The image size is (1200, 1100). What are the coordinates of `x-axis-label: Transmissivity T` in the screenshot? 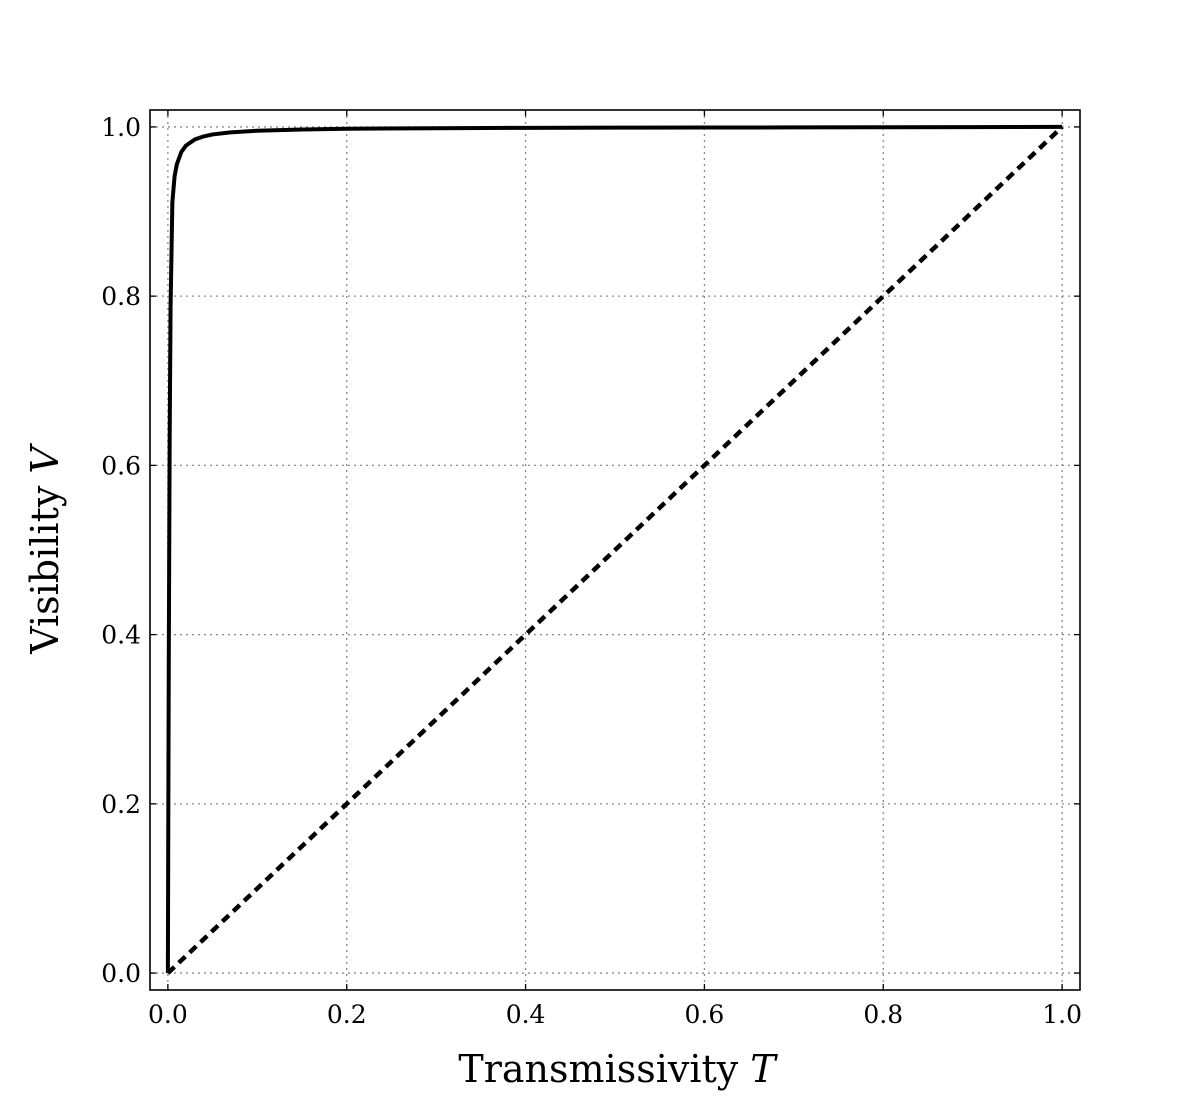 It's located at (618, 1069).